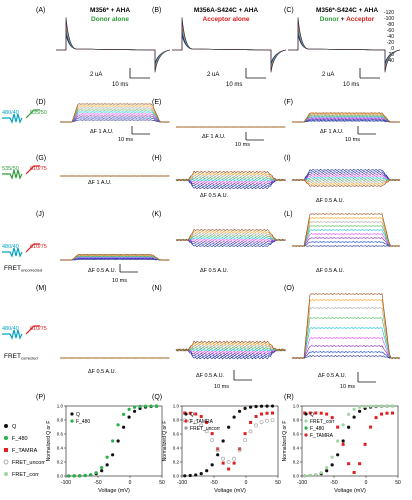 The image size is (412, 500). I want to click on voltage-label: -100, so click(389, 19).